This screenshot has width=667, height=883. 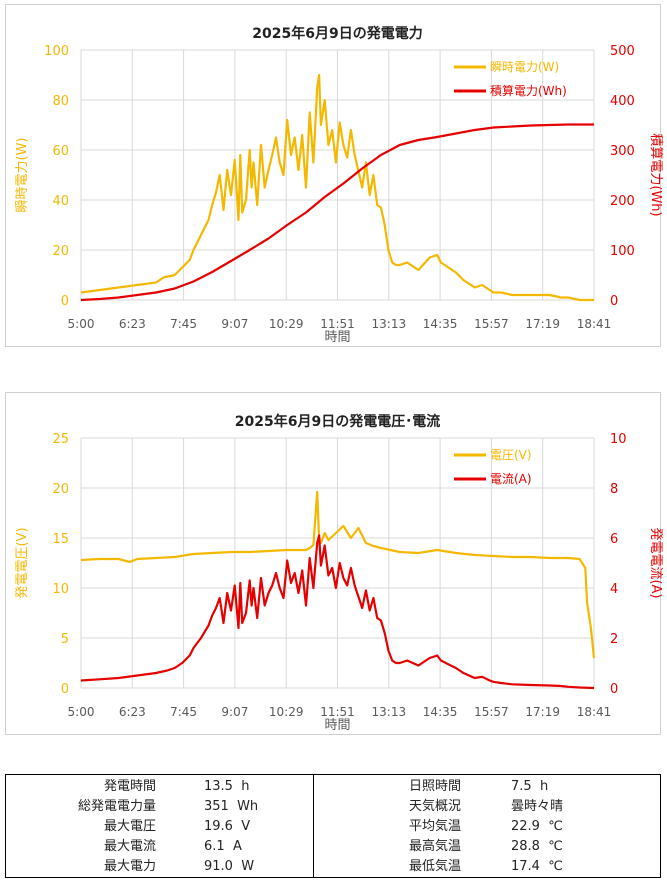 What do you see at coordinates (614, 489) in the screenshot?
I see `y-tick-label-right: 8` at bounding box center [614, 489].